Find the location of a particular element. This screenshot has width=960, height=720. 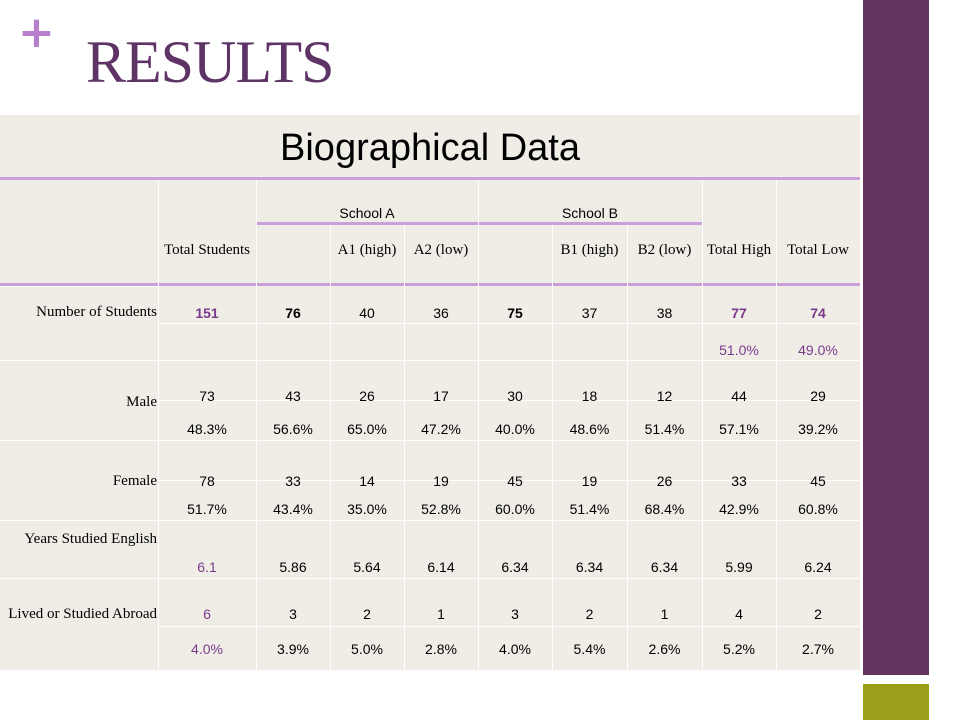

row-label-female: Female is located at coordinates (134, 481).